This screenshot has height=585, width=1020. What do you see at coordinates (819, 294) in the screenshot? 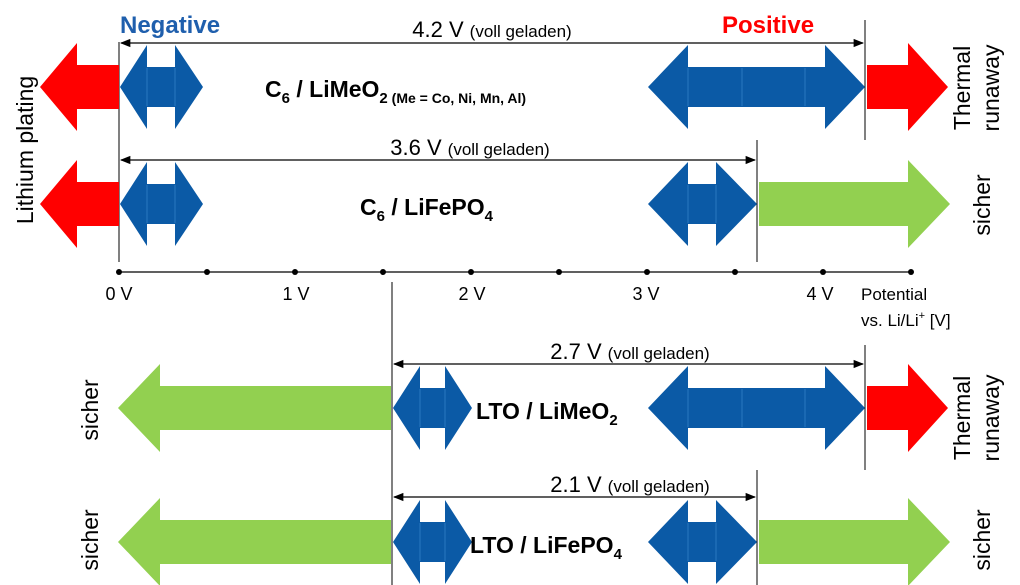
I see `tick-label-4v: 4 V` at bounding box center [819, 294].